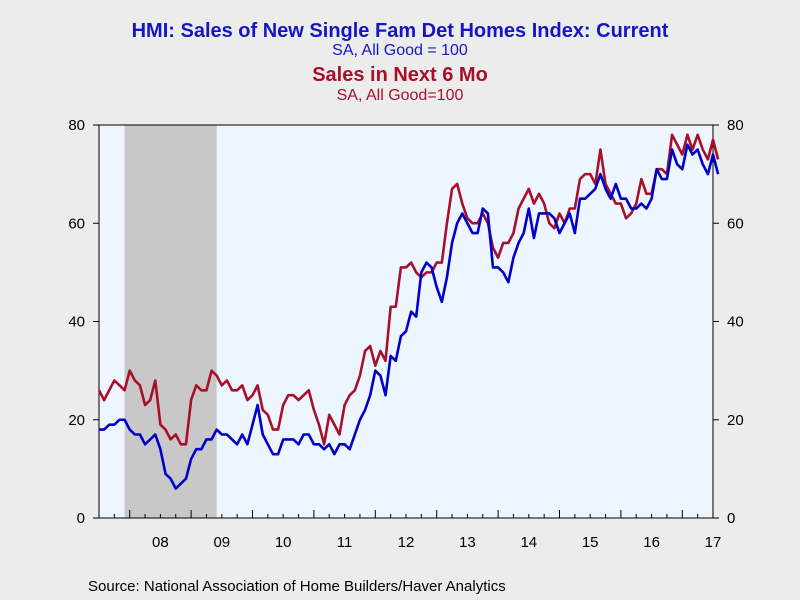  I want to click on x-tick-label: 13, so click(467, 542).